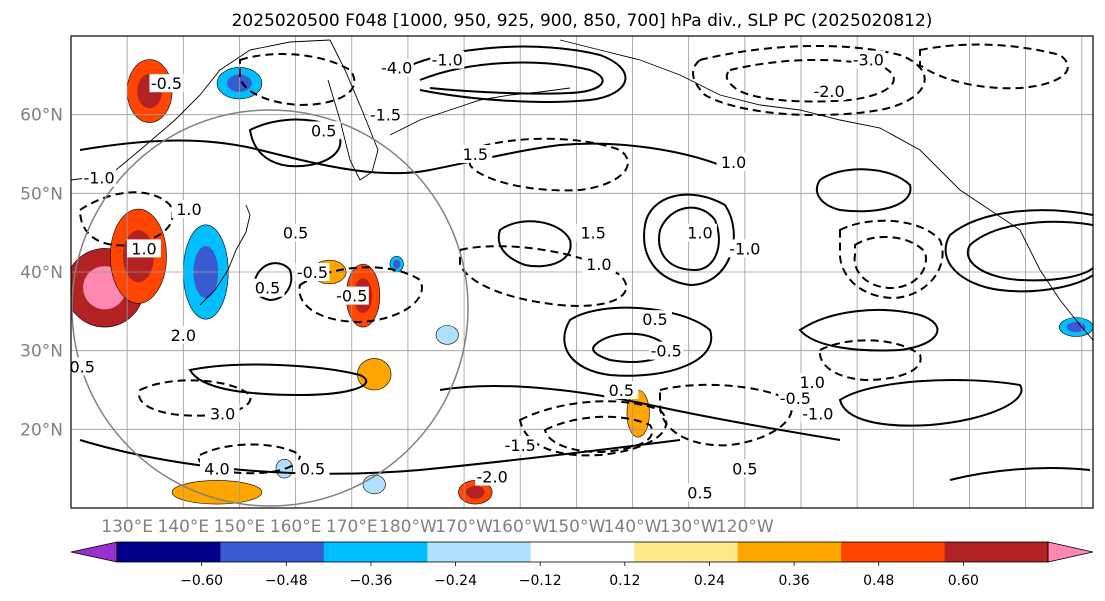  Describe the element at coordinates (794, 581) in the screenshot. I see `colorbar-tick-label: 0.36` at that location.